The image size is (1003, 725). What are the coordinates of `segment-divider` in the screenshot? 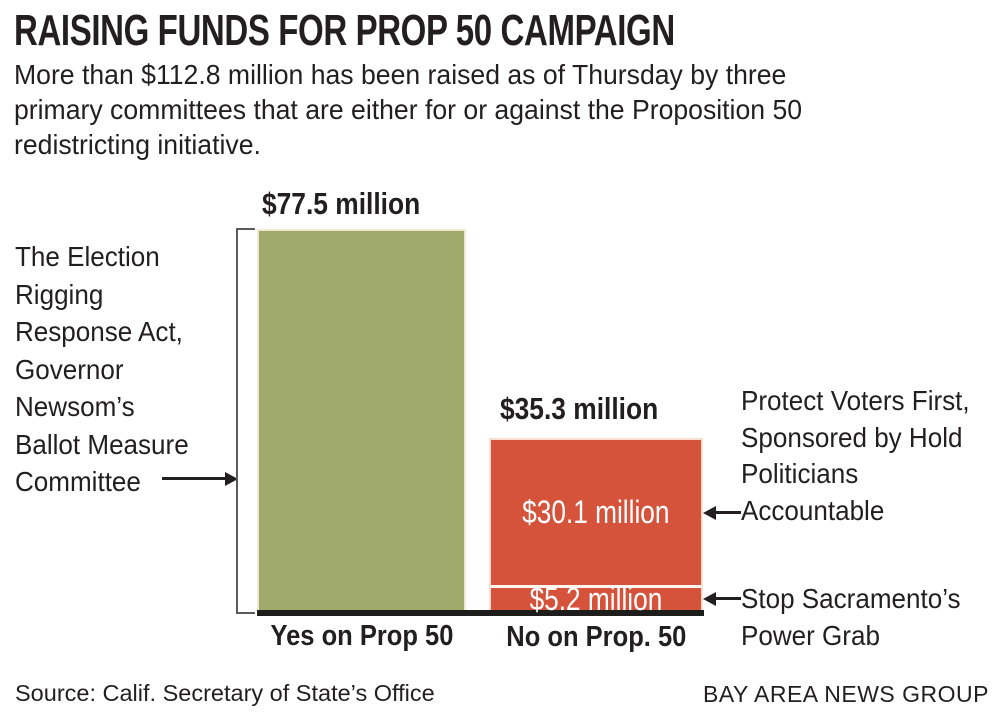 It's located at (596, 586).